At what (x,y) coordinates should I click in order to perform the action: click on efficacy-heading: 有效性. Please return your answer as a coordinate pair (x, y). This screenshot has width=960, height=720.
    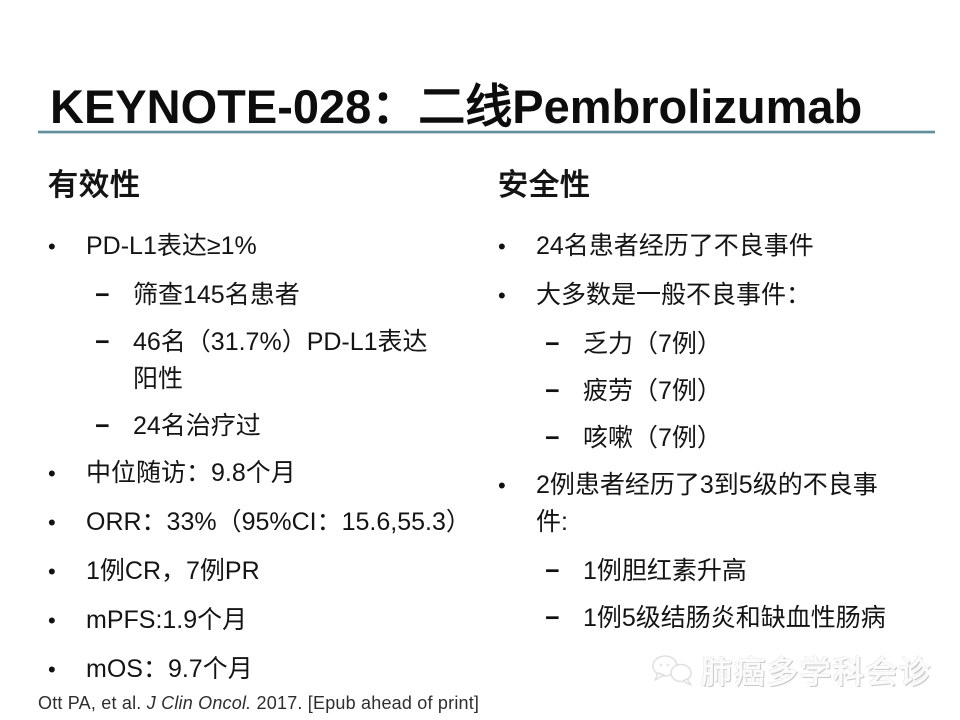
    Looking at the image, I should click on (94, 185).